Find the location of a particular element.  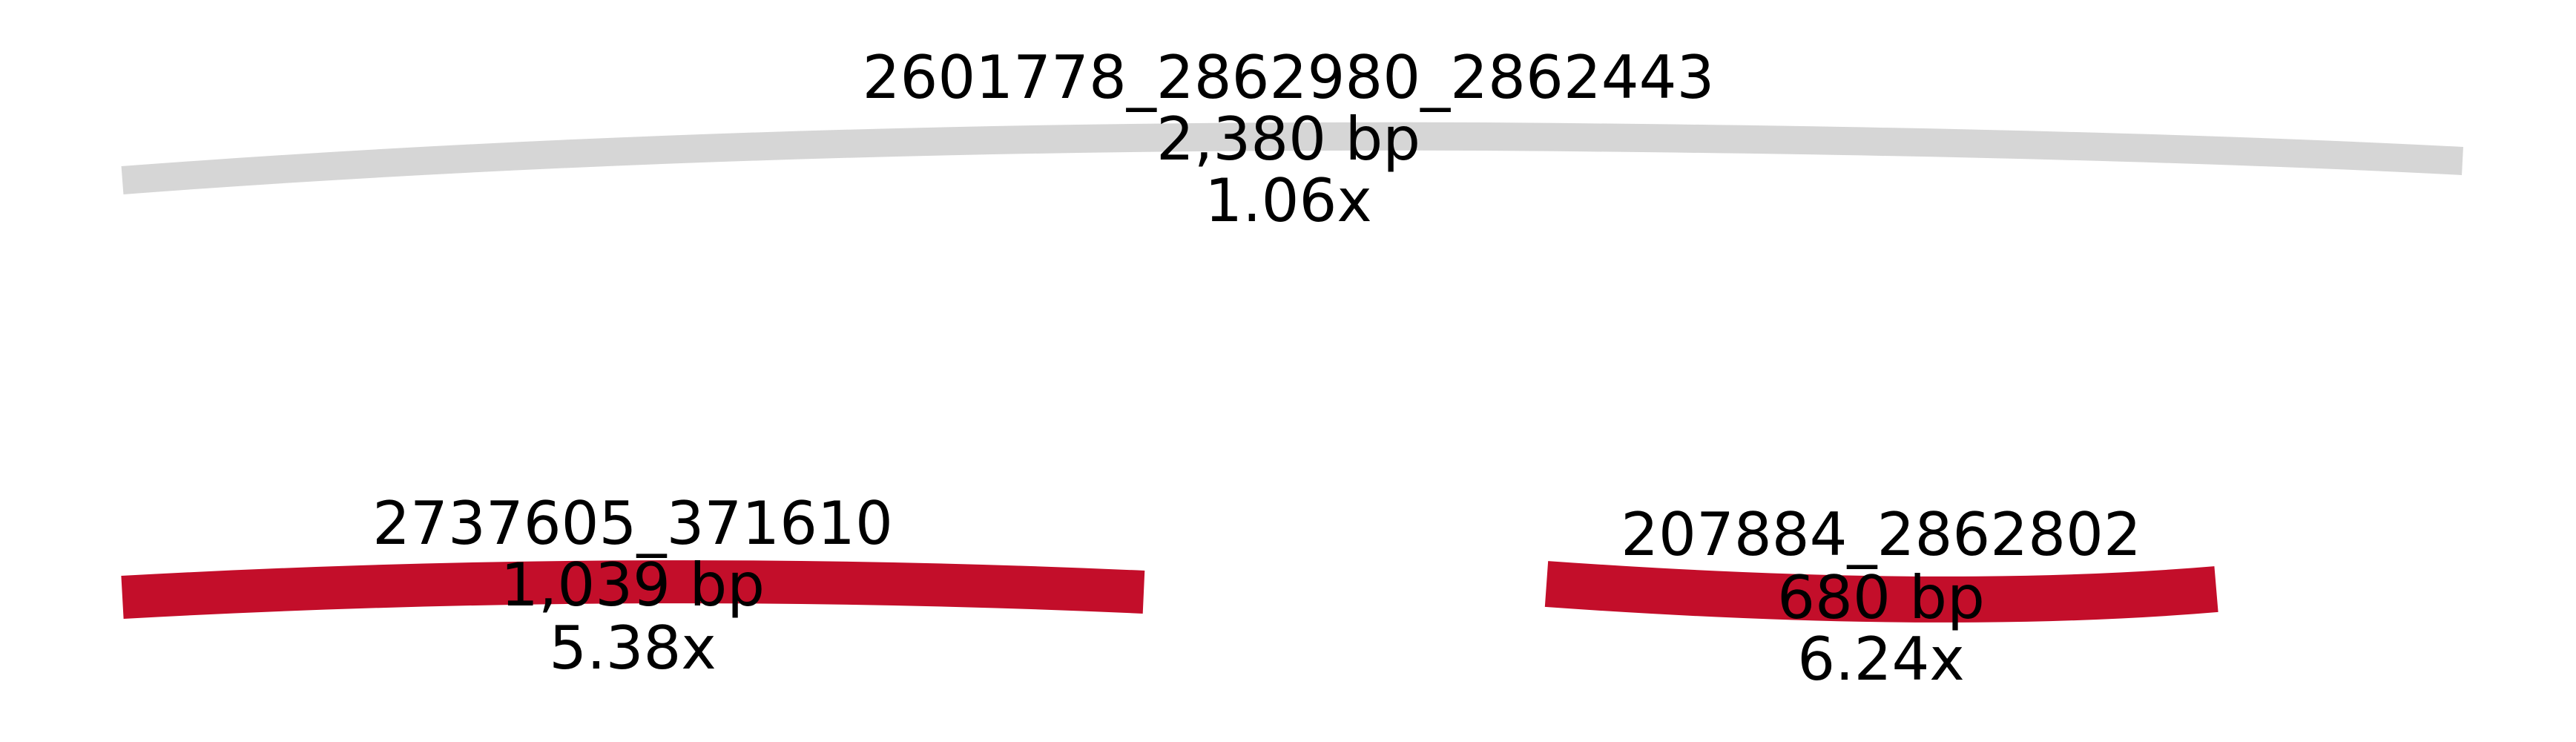

segment-depth-label: 5.38x is located at coordinates (633, 648).